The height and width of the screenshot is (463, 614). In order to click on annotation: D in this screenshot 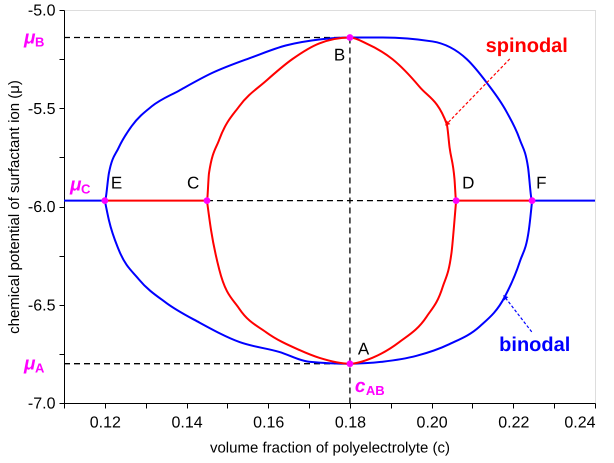, I will do `click(468, 183)`.